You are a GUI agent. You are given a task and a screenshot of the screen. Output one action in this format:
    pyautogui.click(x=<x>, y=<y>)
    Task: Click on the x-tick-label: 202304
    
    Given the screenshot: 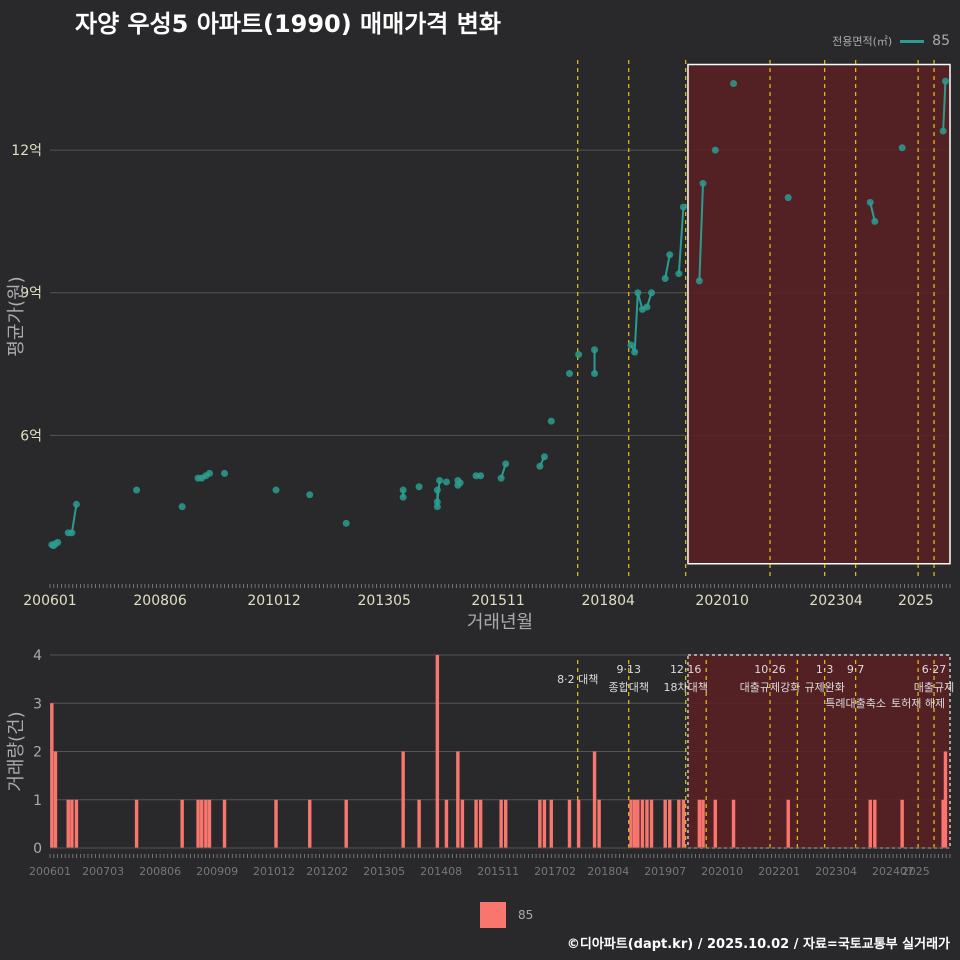 What is the action you would take?
    pyautogui.click(x=836, y=871)
    